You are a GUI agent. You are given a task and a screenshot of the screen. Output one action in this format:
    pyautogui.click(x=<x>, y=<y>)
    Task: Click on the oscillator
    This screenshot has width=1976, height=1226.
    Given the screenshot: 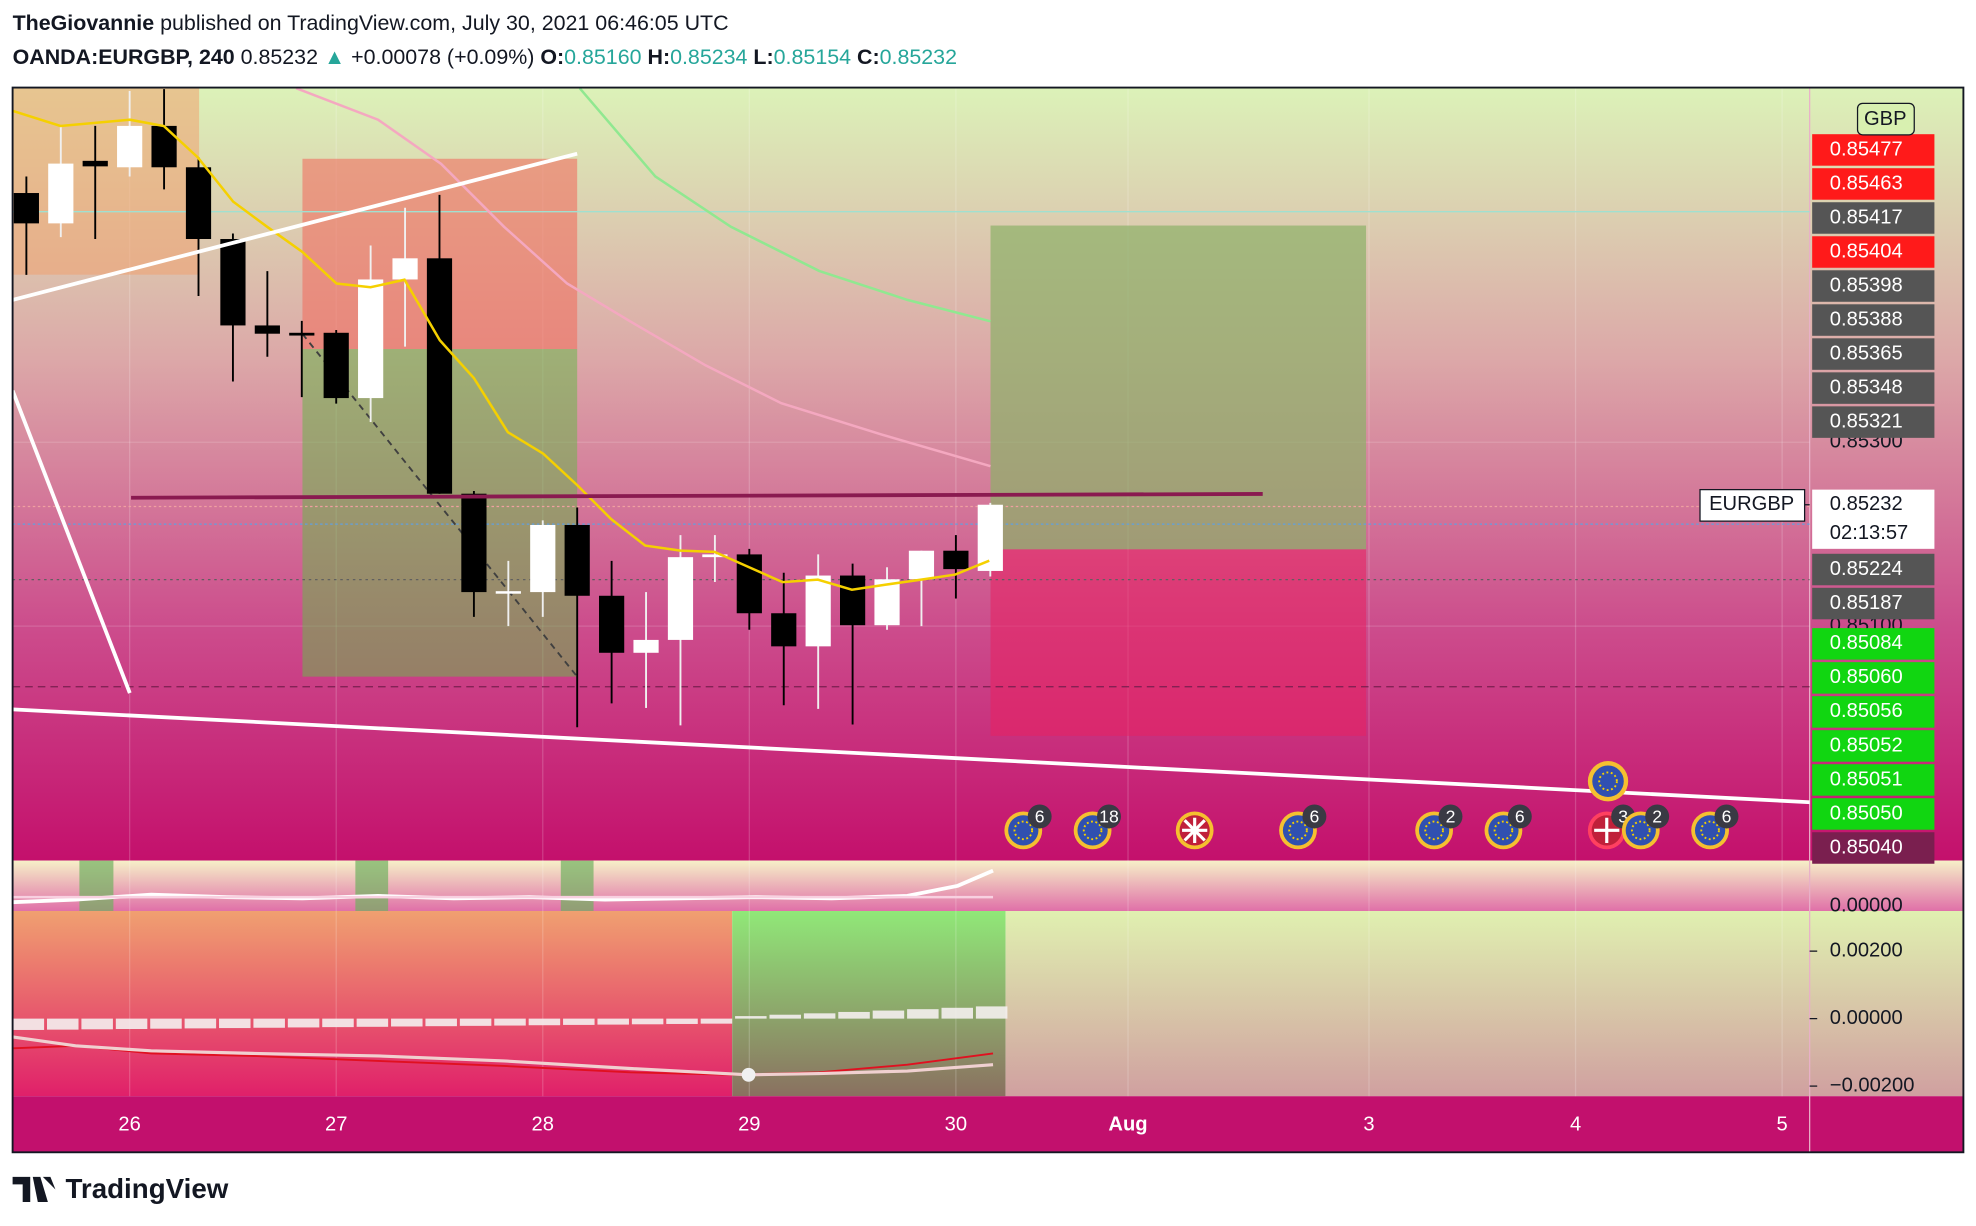 What is the action you would take?
    pyautogui.click(x=510, y=1044)
    